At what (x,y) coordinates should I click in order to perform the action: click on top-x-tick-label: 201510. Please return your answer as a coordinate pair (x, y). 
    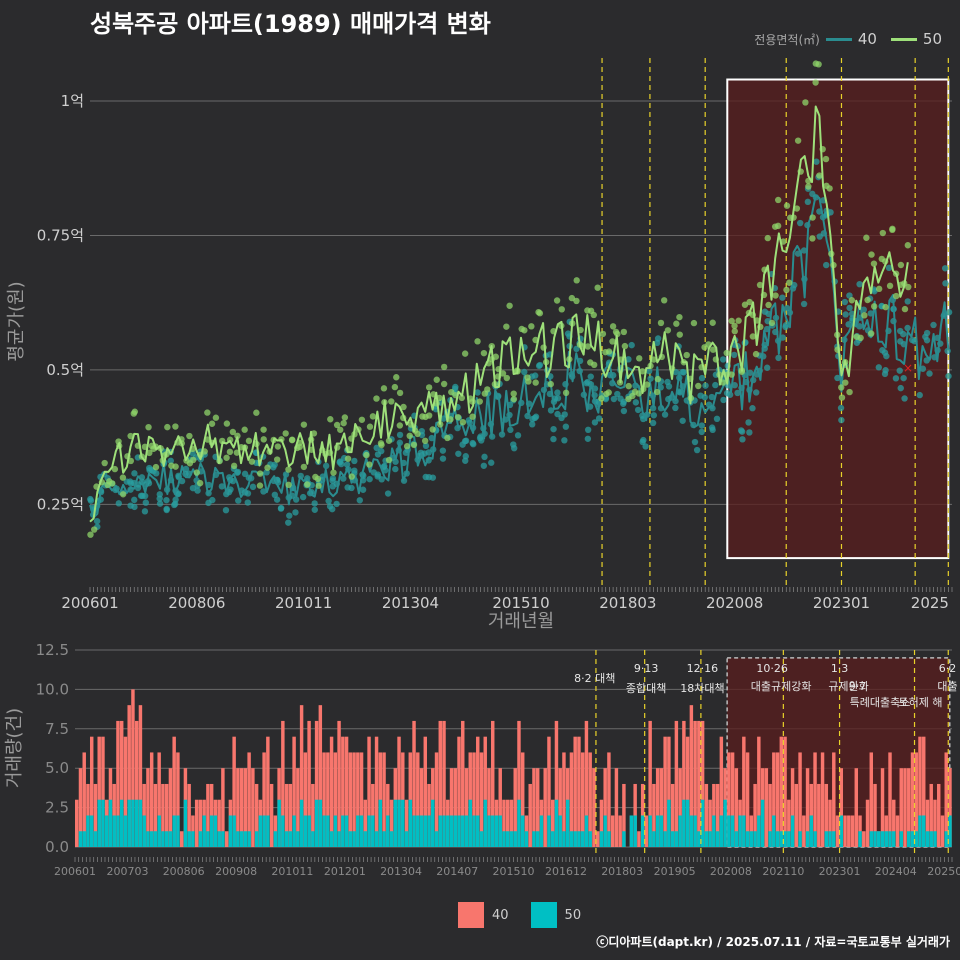
    Looking at the image, I should click on (520, 603).